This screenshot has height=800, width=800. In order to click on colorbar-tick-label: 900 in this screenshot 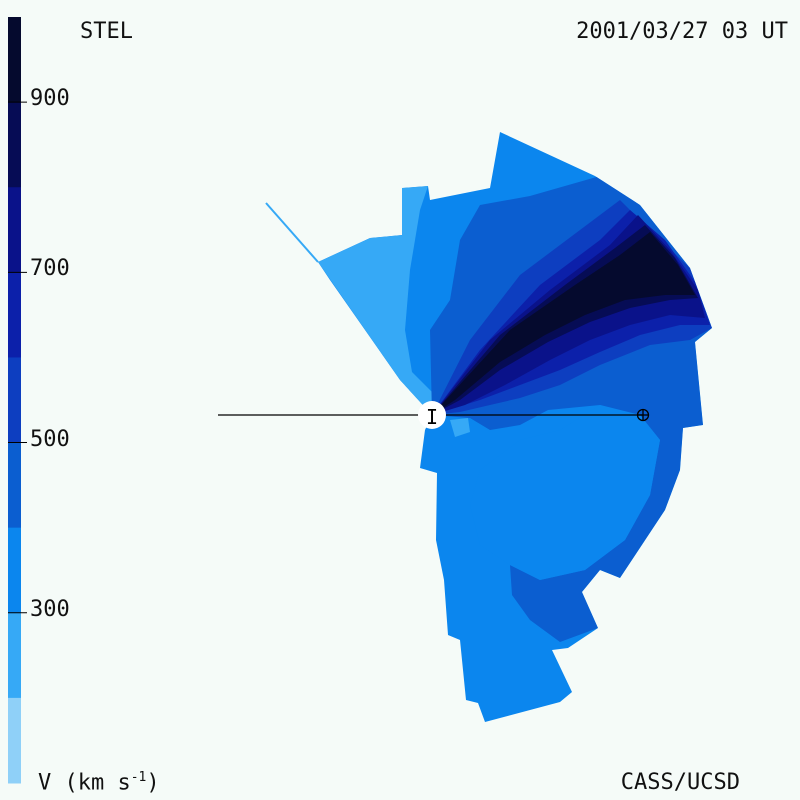, I will do `click(50, 99)`.